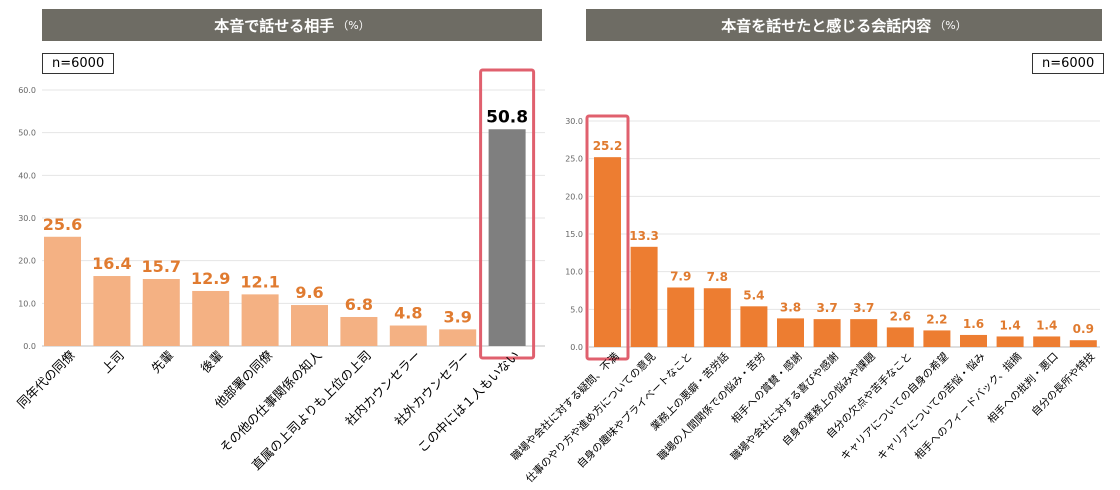 This screenshot has width=1120, height=490. Describe the element at coordinates (1023, 388) in the screenshot. I see `right-category-label: 相手への批判・悪口` at that location.